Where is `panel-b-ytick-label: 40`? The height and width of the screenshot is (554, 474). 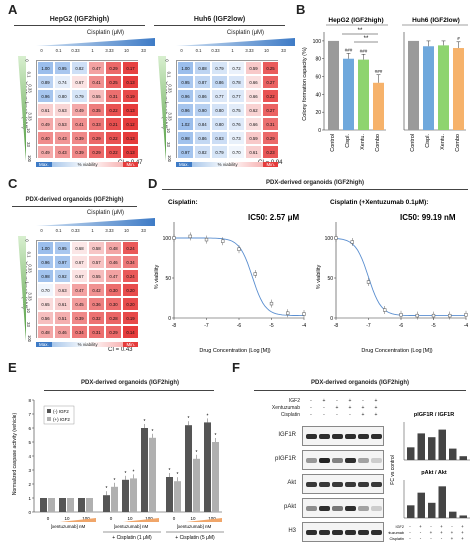 panel-b-ytick-label: 40 is located at coordinates (318, 95).